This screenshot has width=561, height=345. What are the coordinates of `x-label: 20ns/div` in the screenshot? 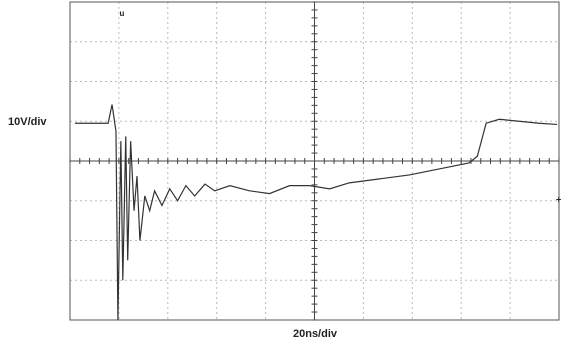 It's located at (315, 334).